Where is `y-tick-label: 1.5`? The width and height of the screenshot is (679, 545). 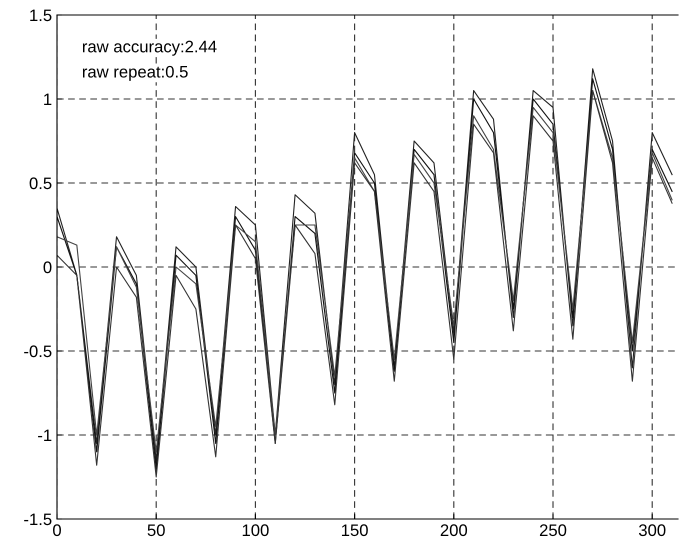
y-tick-label: 1.5 is located at coordinates (41, 16).